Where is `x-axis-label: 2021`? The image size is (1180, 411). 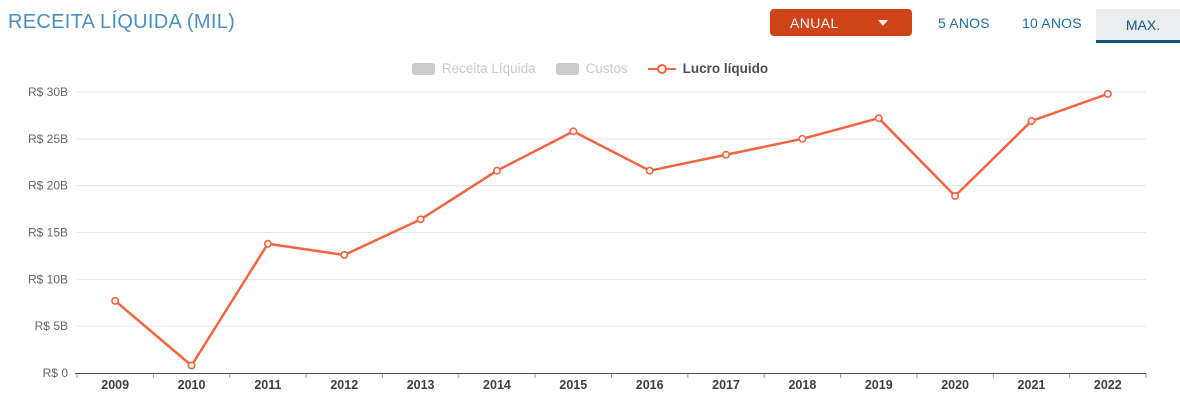
x-axis-label: 2021 is located at coordinates (1032, 385).